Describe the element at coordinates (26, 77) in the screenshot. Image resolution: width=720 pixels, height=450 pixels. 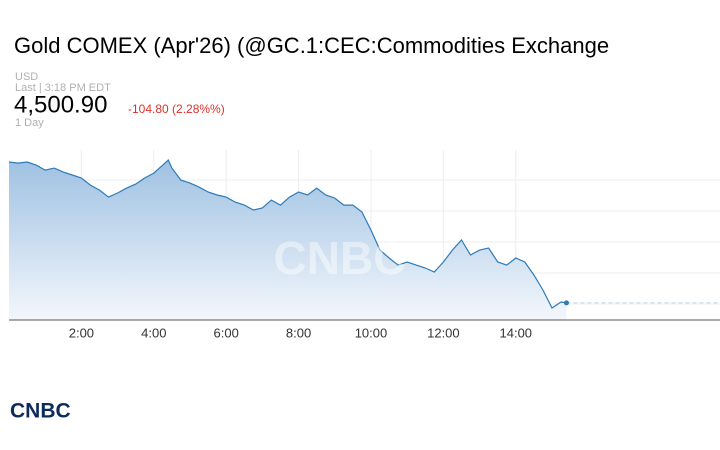
I see `currency: USD` at that location.